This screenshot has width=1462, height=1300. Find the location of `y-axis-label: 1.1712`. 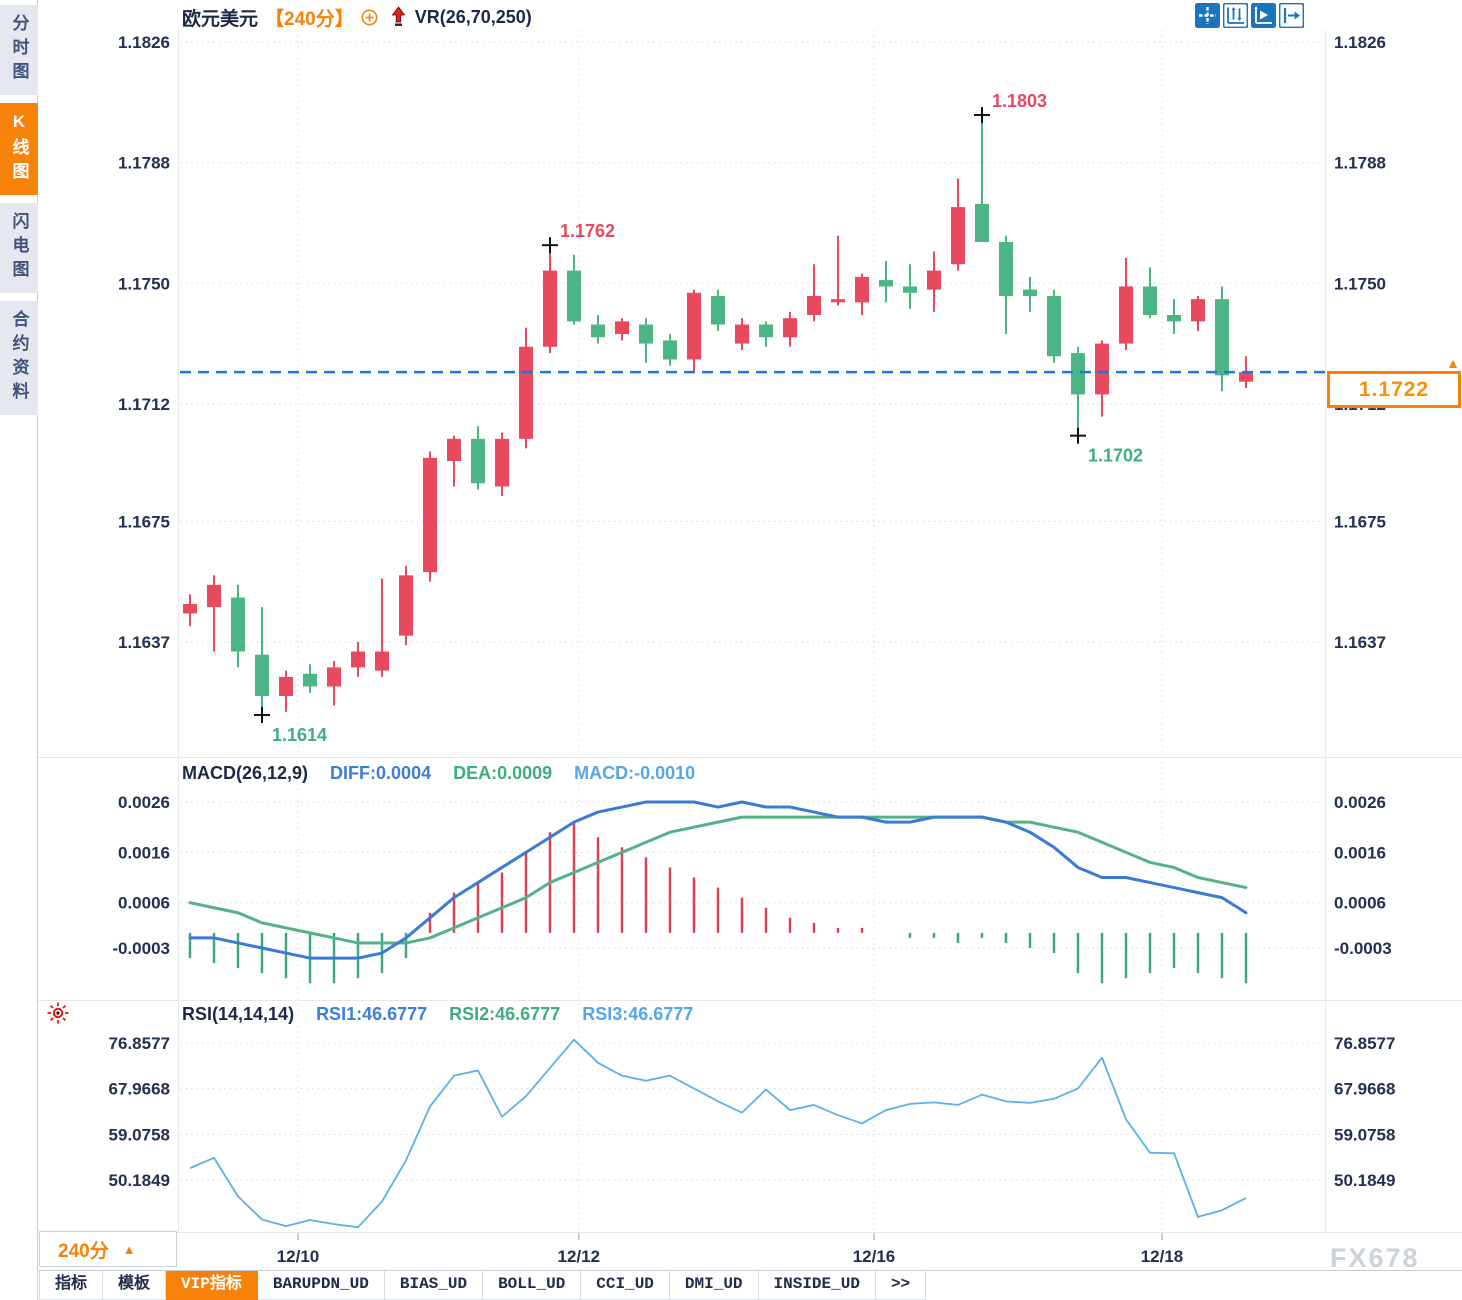

y-axis-label: 1.1712 is located at coordinates (144, 404).